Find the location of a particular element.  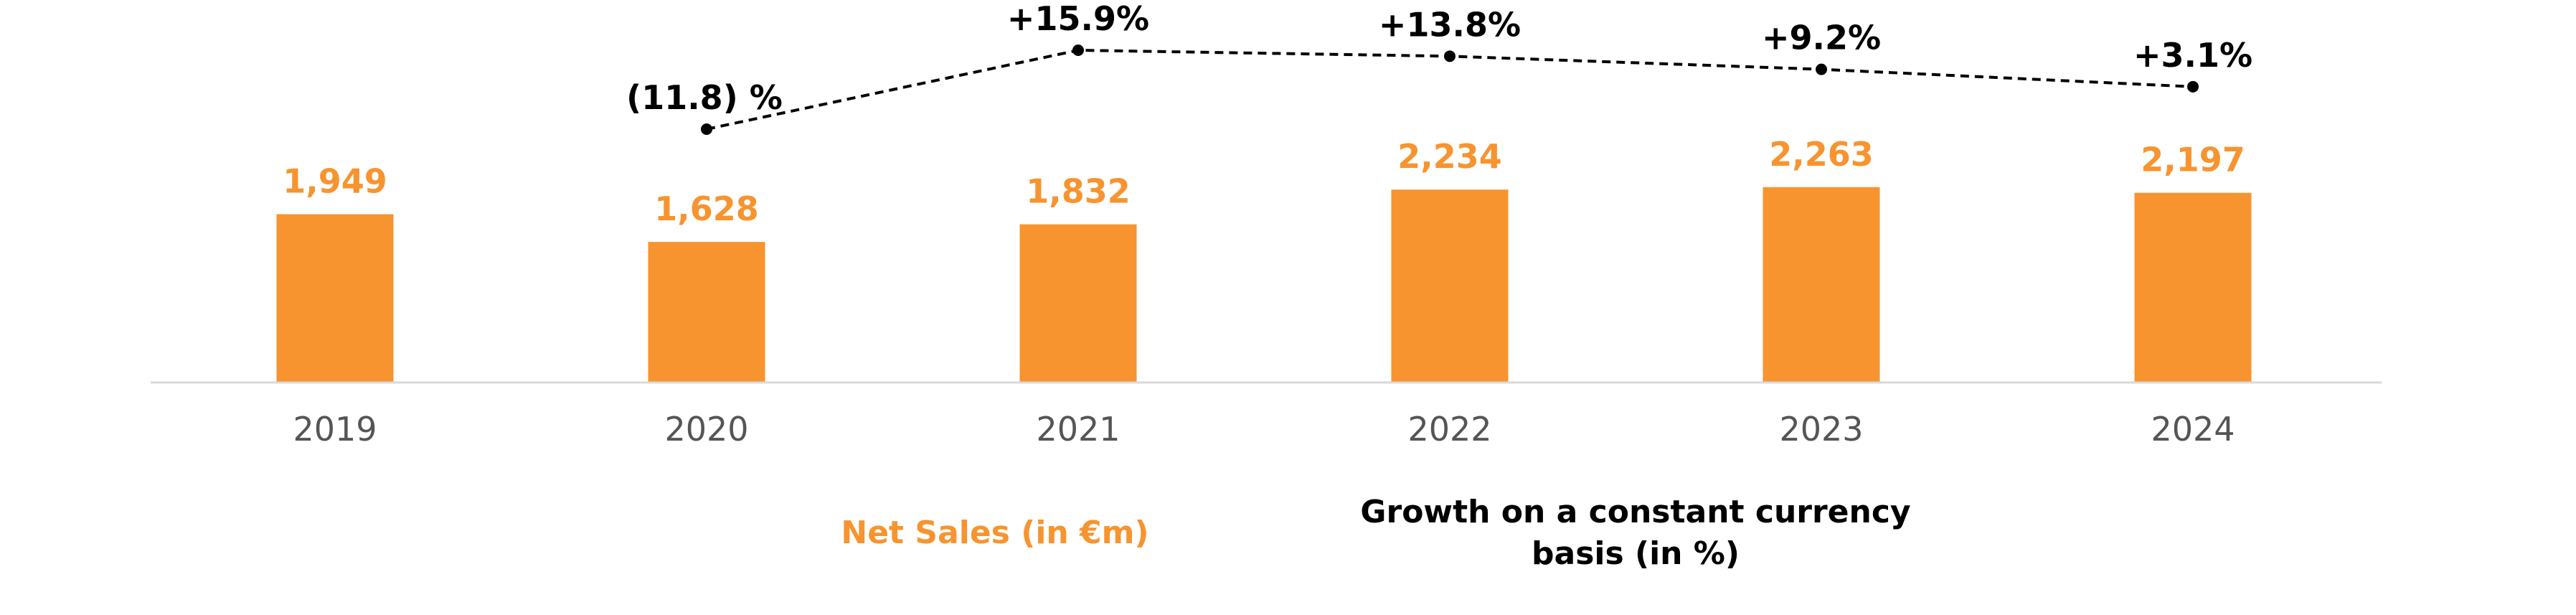

bar-2024 is located at coordinates (2193, 287).